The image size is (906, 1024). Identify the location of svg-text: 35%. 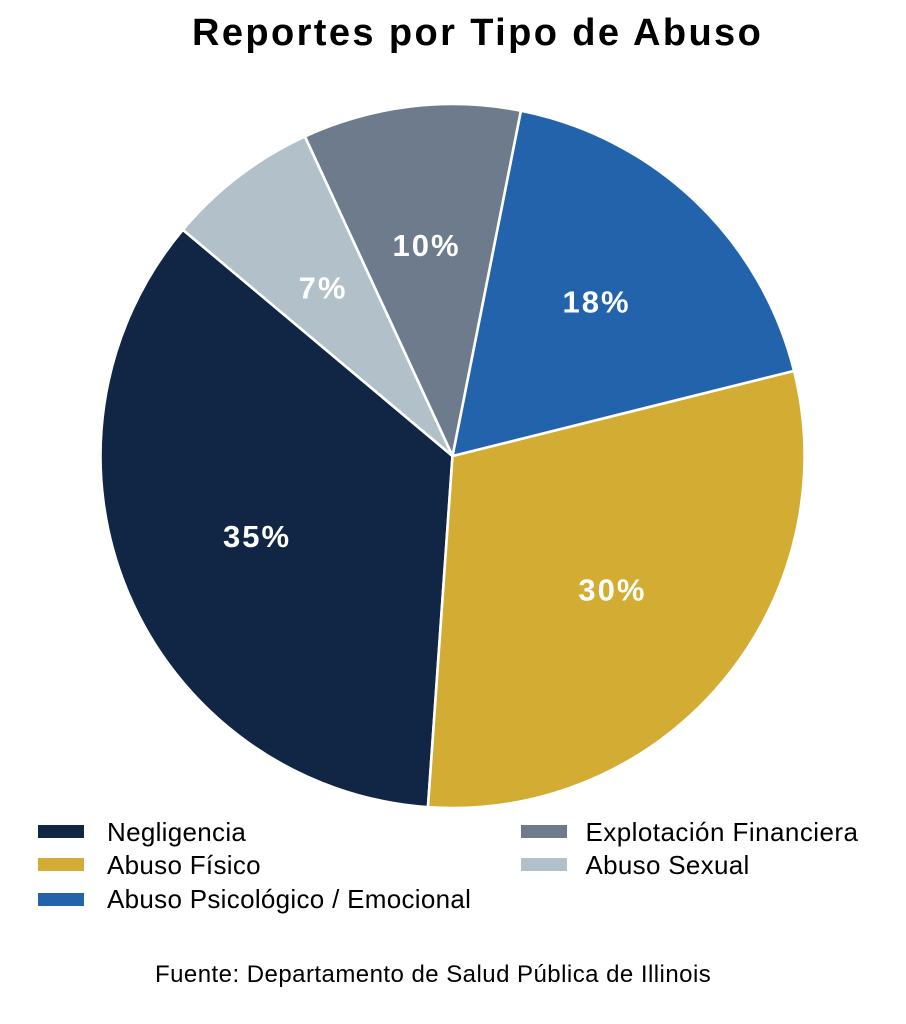
(257, 536).